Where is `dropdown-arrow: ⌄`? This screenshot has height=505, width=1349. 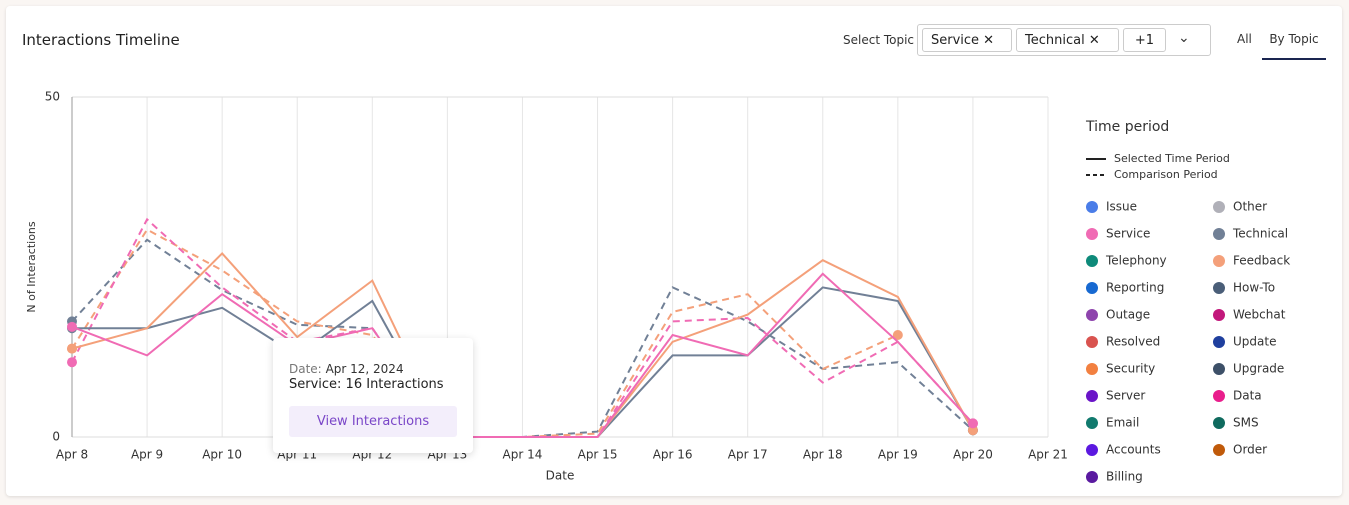
dropdown-arrow: ⌄ is located at coordinates (1184, 38).